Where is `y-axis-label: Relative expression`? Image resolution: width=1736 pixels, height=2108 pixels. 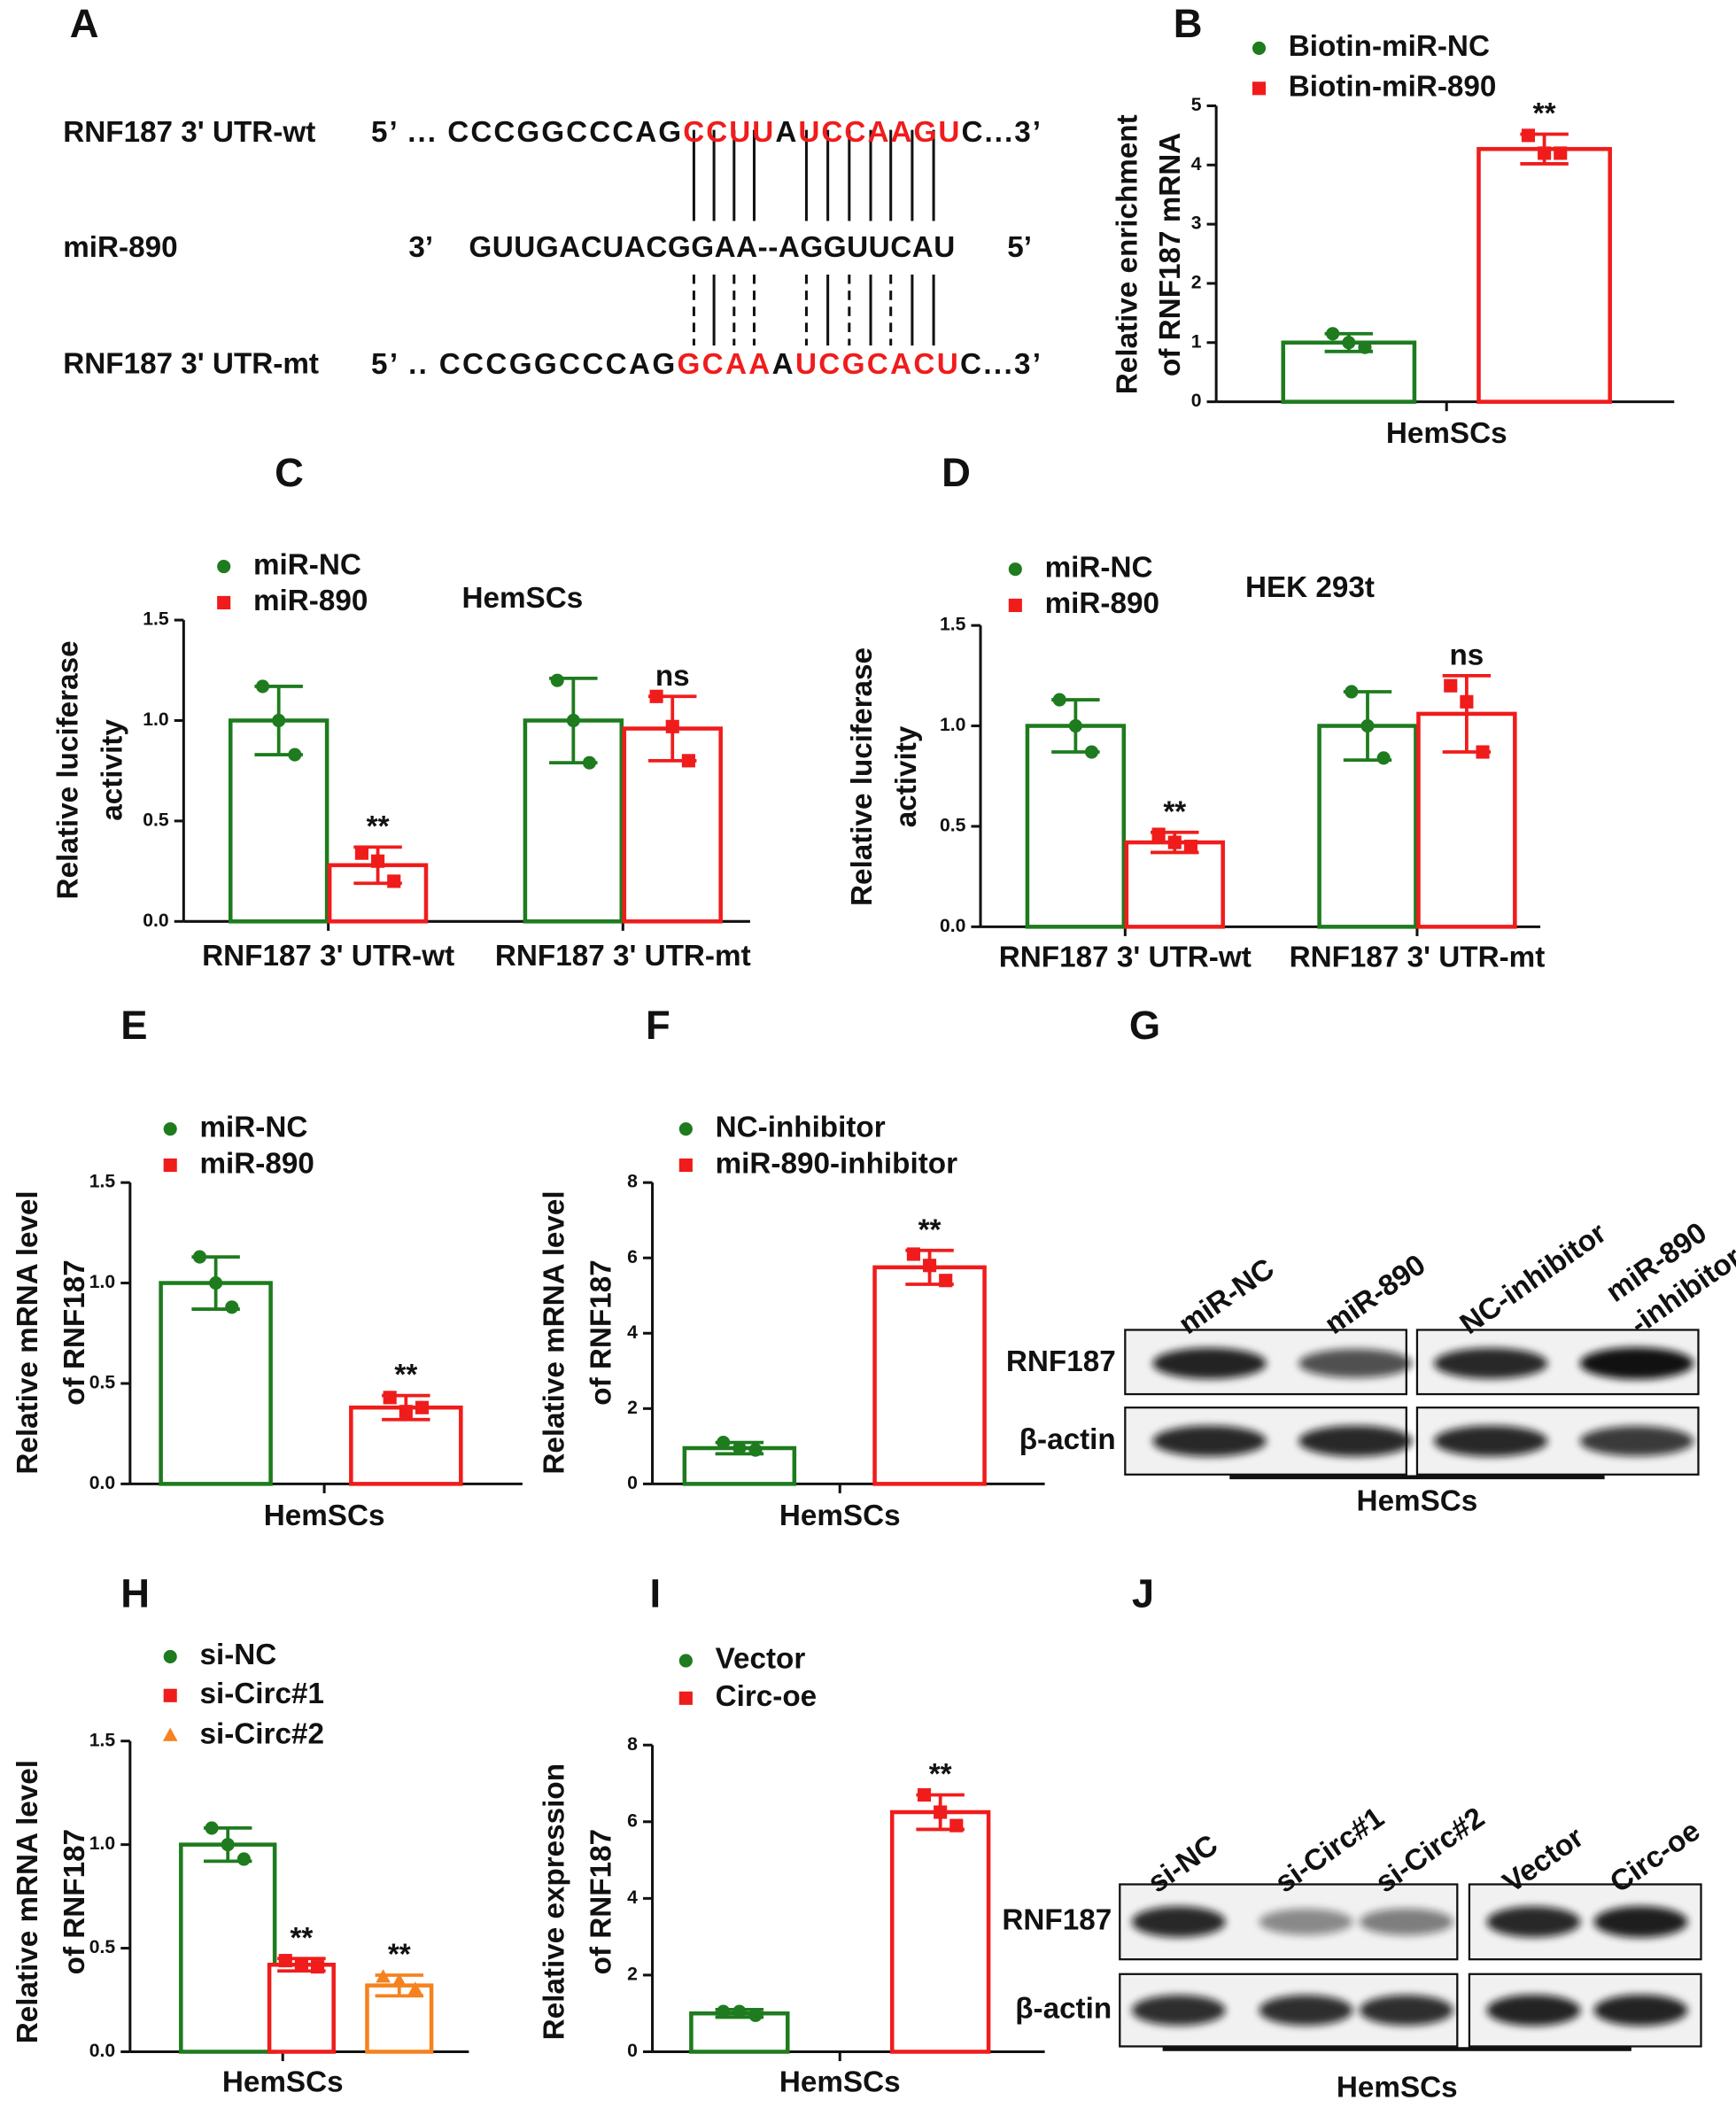
y-axis-label: Relative expression is located at coordinates (554, 1901).